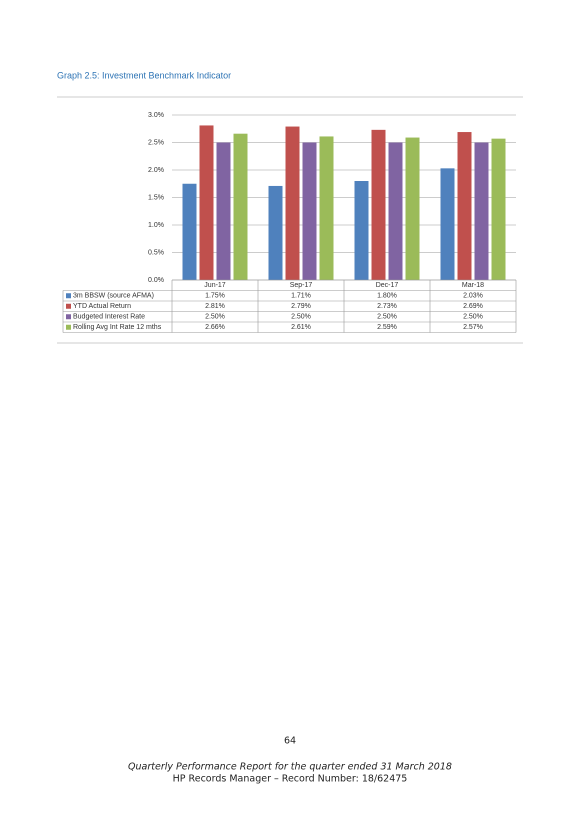 The image size is (580, 821). I want to click on table-value: 2.66%, so click(215, 327).